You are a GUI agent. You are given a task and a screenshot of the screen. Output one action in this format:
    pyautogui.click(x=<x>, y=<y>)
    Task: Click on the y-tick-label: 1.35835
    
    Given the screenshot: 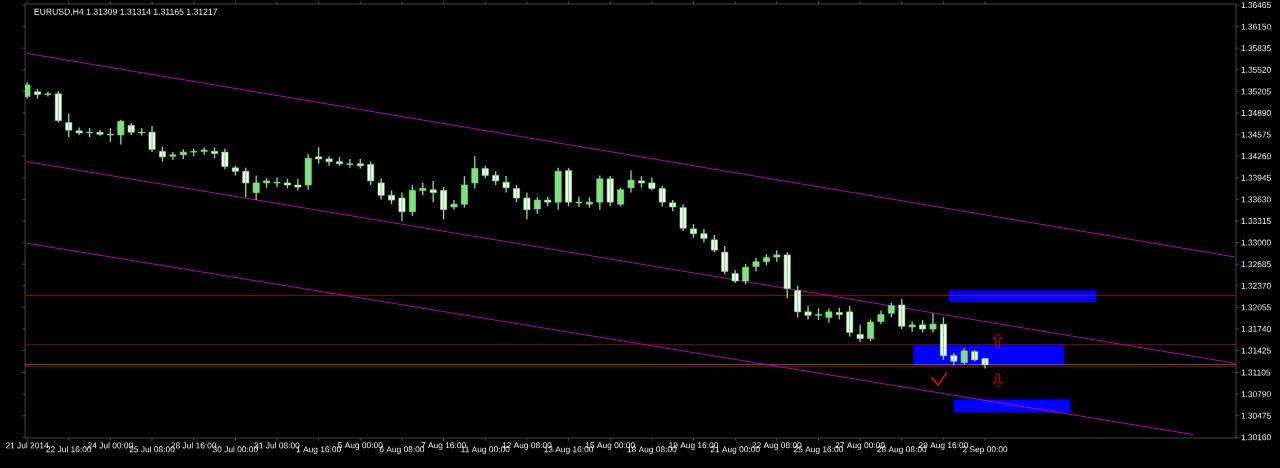 What is the action you would take?
    pyautogui.click(x=1256, y=48)
    